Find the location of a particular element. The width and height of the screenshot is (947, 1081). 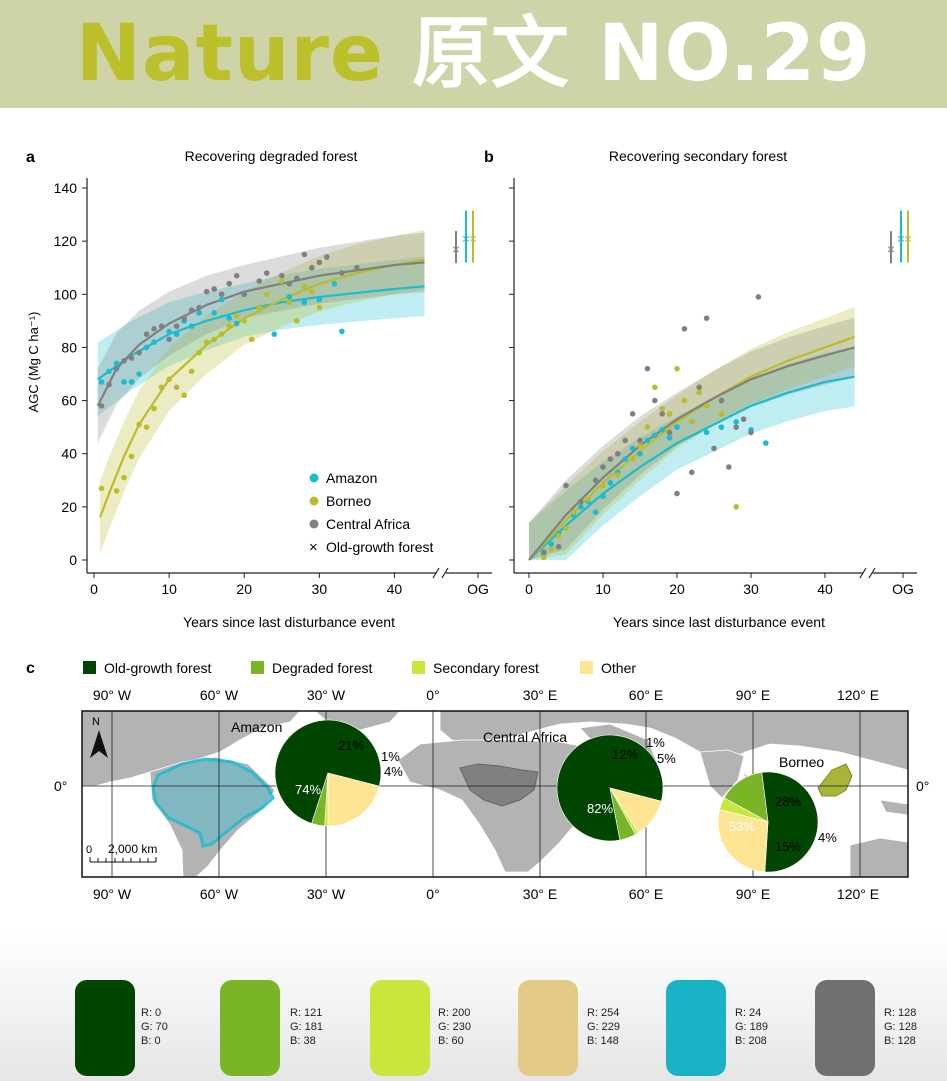

chart-b-fit-line-borneo is located at coordinates (691, 448).